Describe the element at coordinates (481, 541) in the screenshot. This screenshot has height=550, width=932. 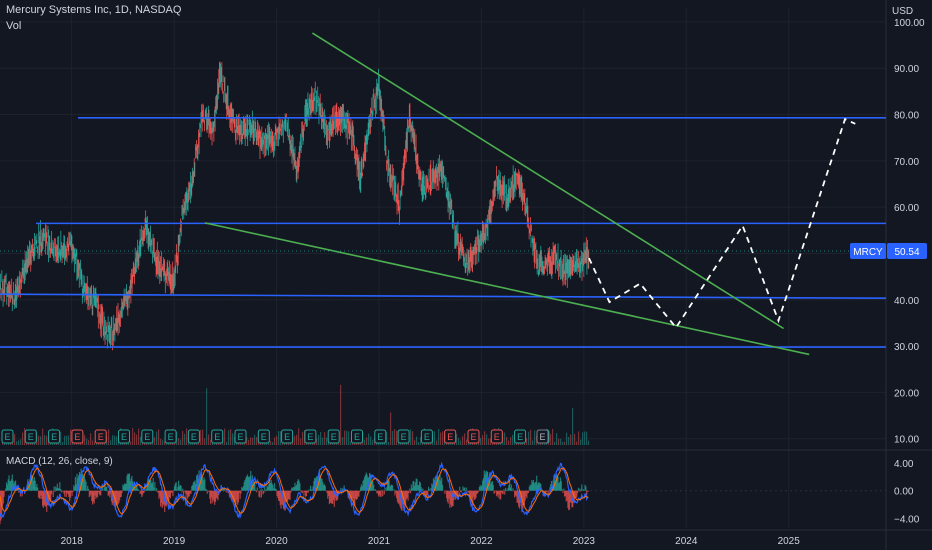
I see `time-tick-label: 2022` at that location.